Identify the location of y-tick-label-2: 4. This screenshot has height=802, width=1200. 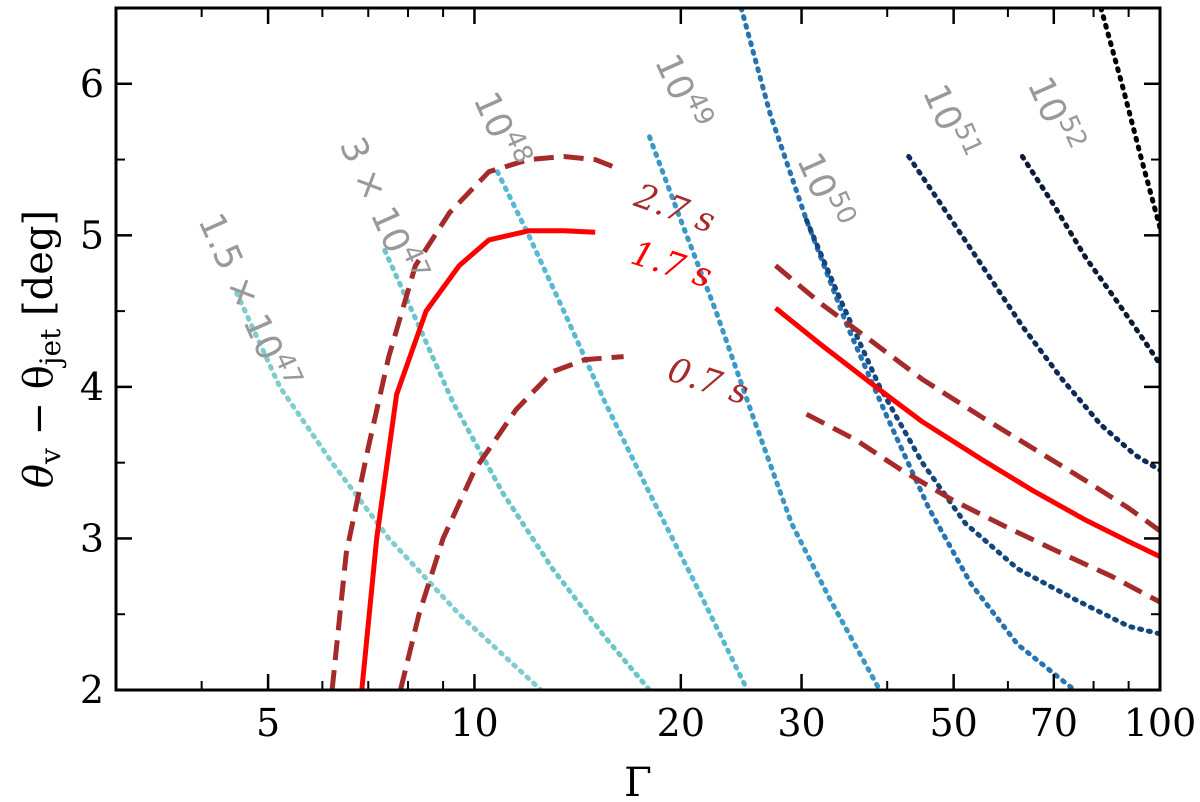
(92, 387).